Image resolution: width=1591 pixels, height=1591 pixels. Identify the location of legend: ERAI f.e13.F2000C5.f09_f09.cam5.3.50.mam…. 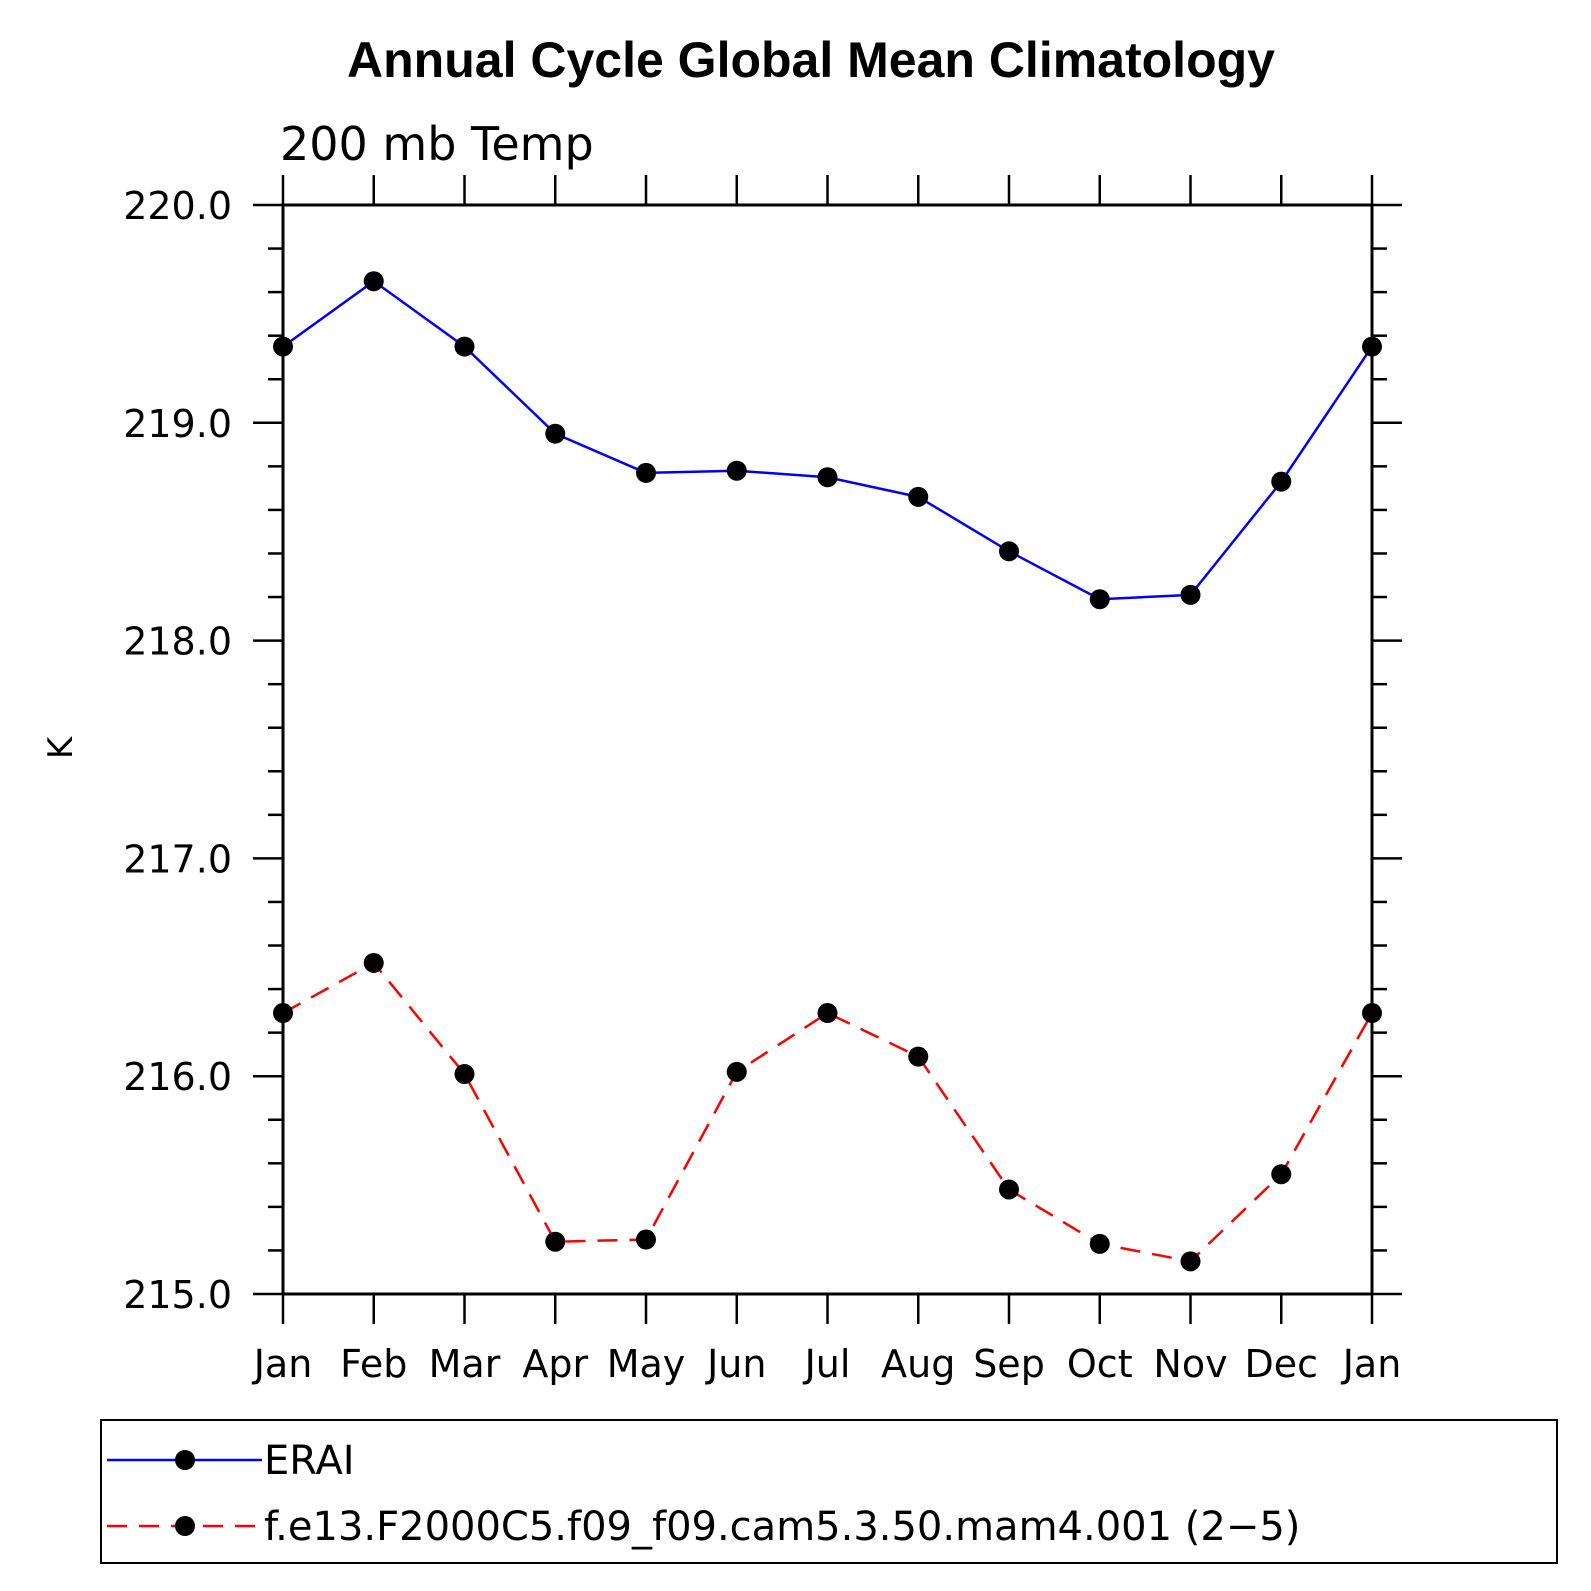
(829, 1491).